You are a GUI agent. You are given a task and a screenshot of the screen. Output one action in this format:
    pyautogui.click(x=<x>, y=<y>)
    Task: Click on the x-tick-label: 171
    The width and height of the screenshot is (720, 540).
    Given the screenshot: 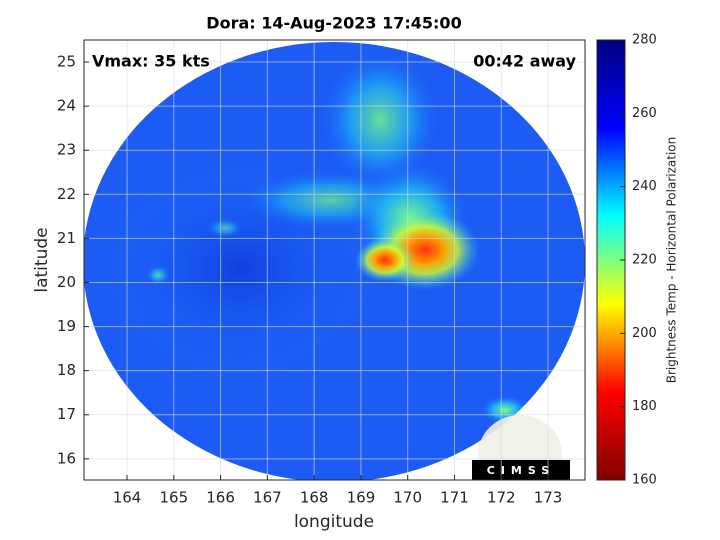 What is the action you would take?
    pyautogui.click(x=454, y=498)
    